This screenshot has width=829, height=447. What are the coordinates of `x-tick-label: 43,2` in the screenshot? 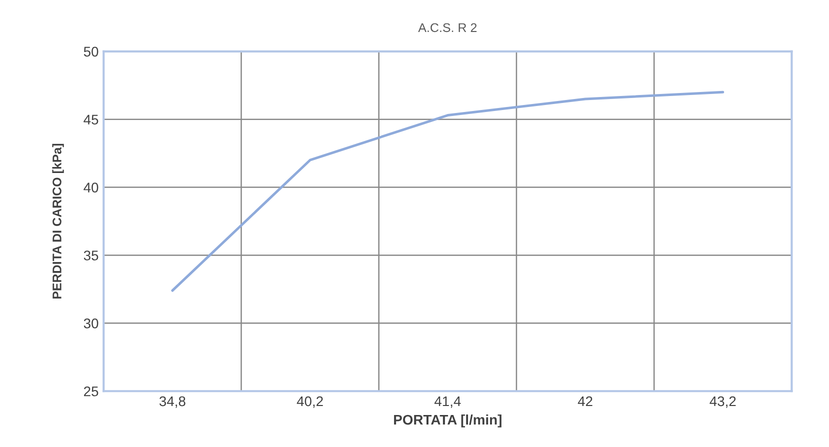 It's located at (723, 402).